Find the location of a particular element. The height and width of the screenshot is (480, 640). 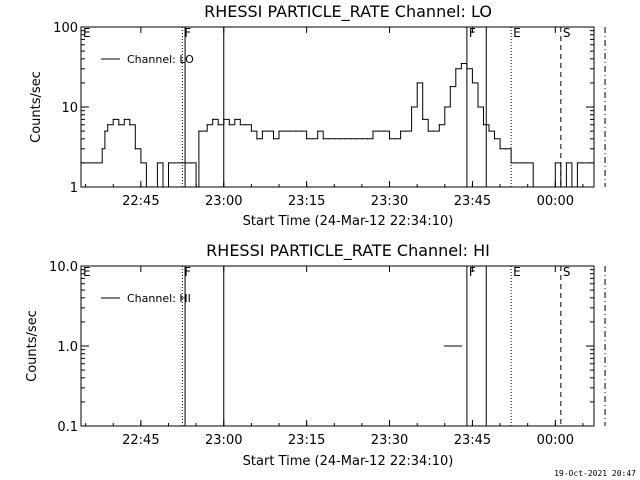

x-tick-label-hi-4: 23:45 is located at coordinates (472, 440).